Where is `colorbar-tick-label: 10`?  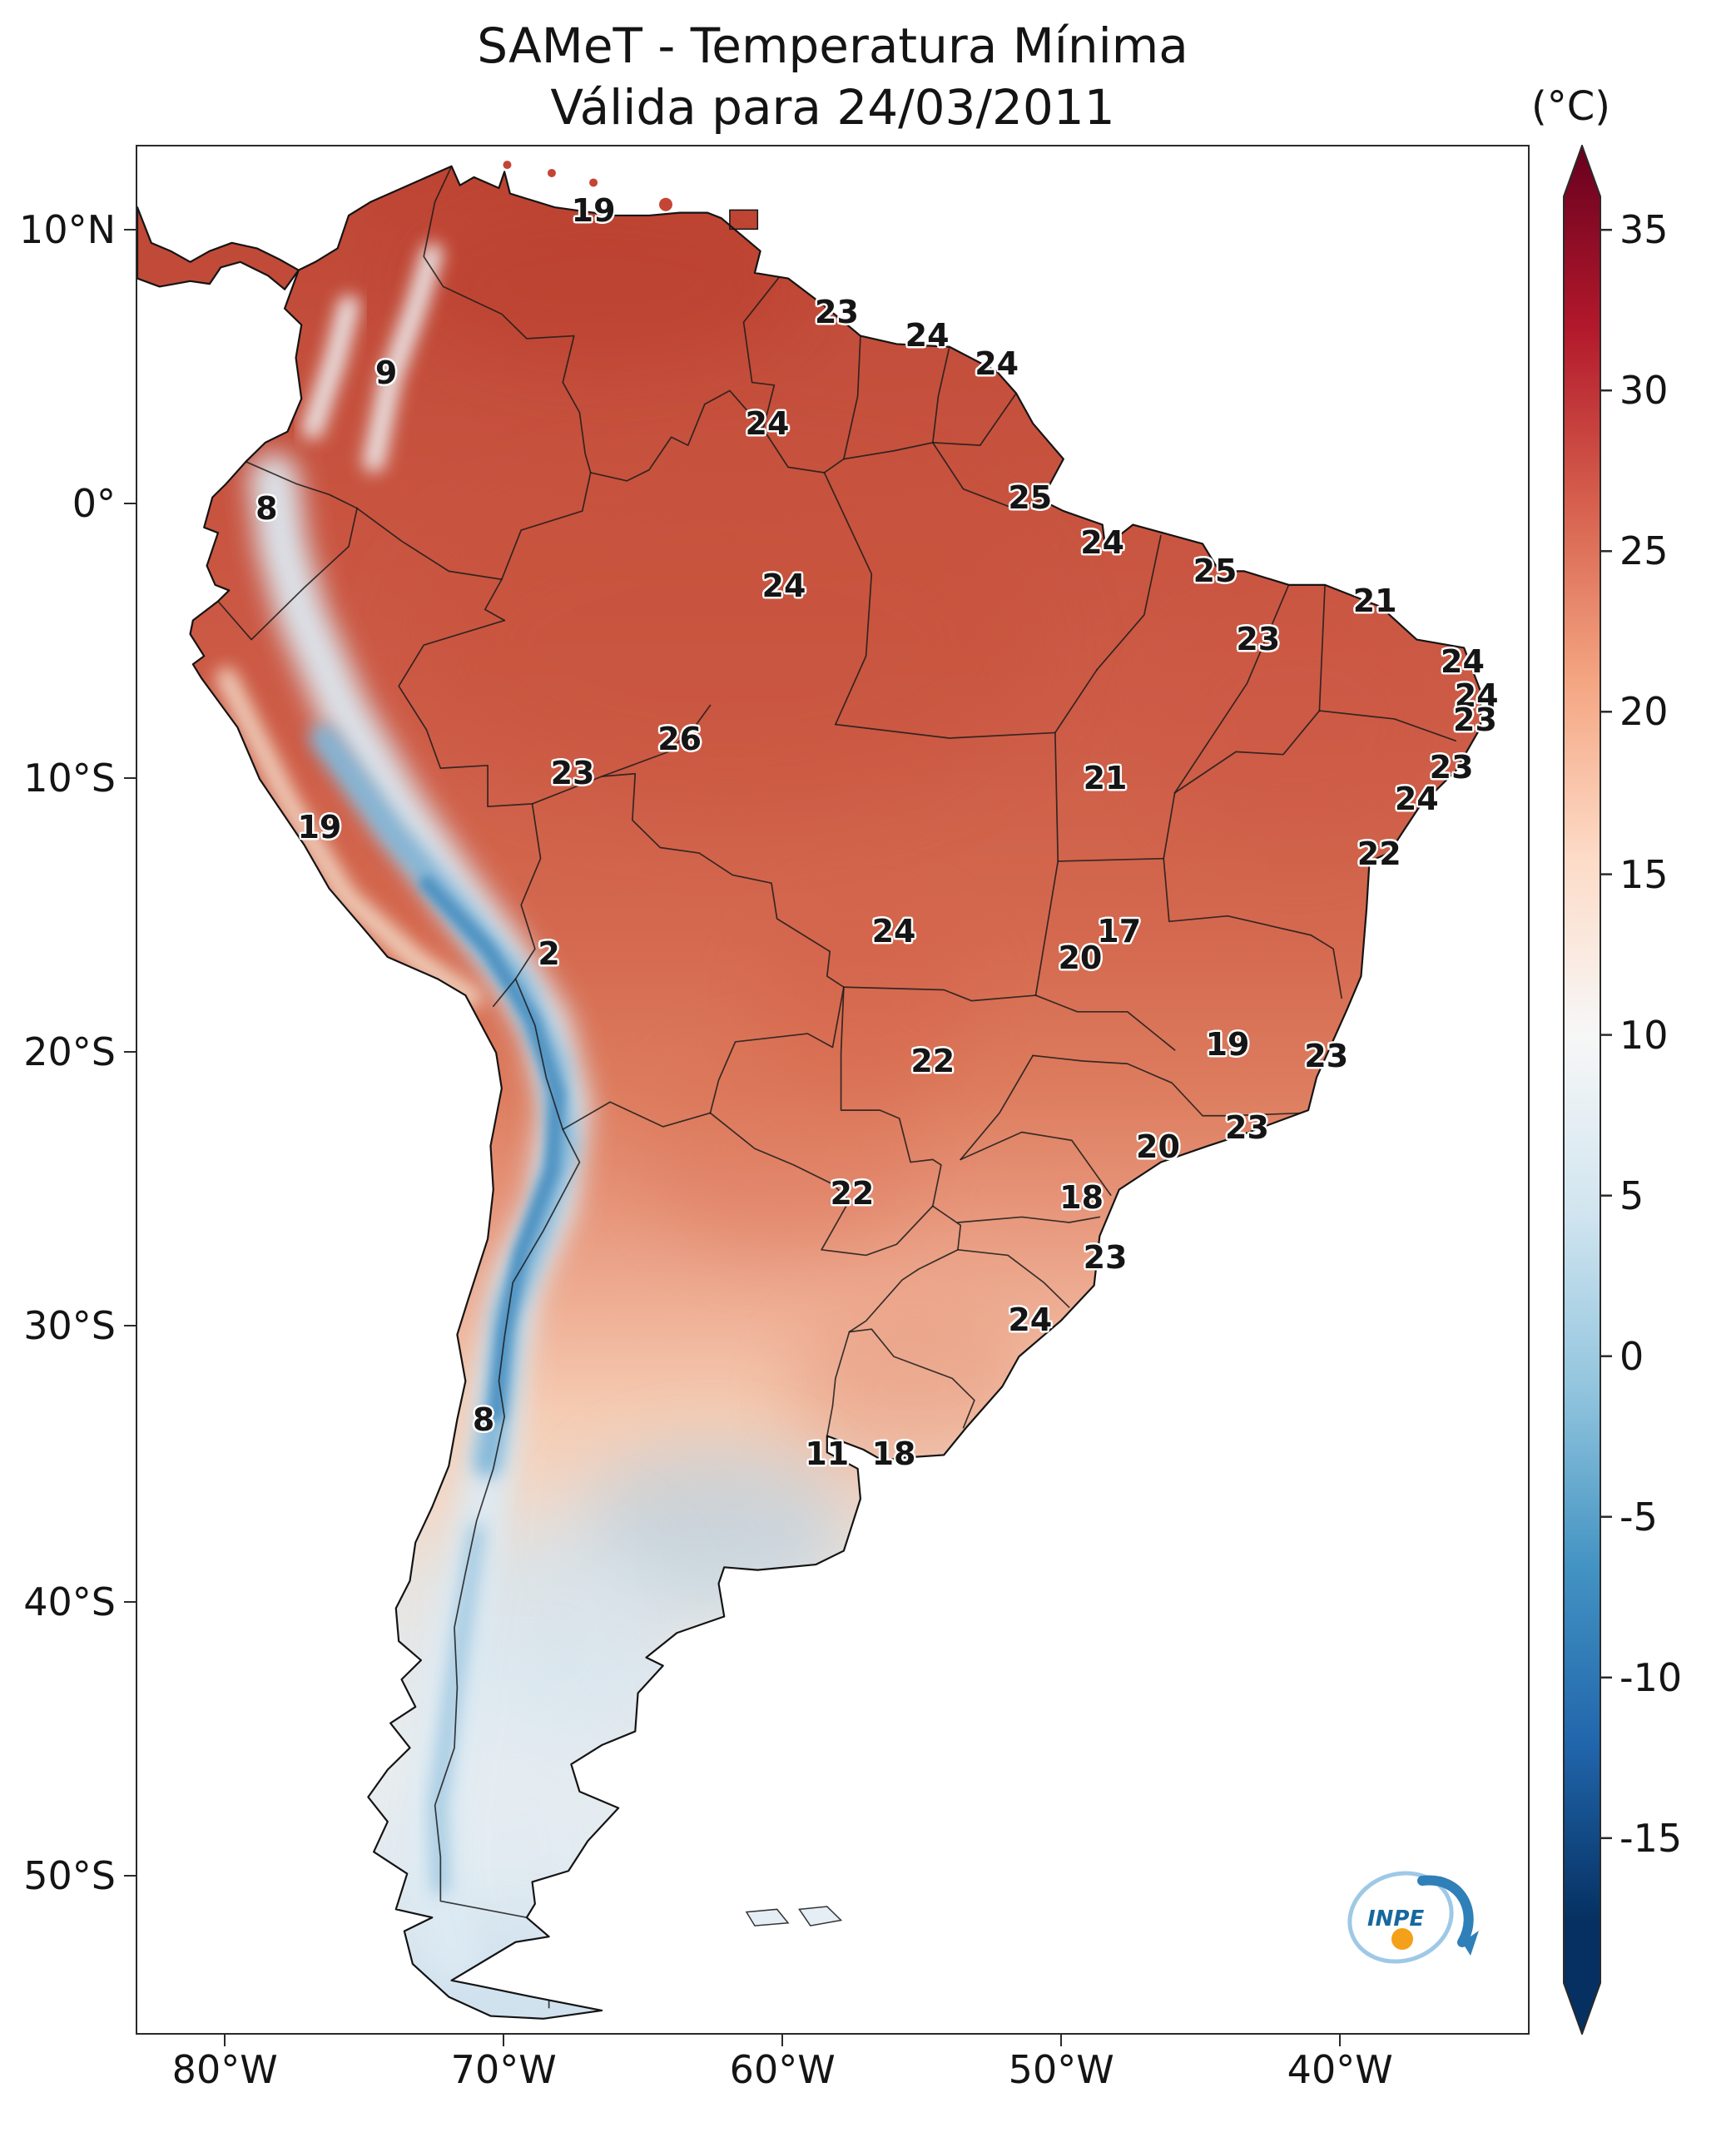 colorbar-tick-label: 10 is located at coordinates (1644, 1035).